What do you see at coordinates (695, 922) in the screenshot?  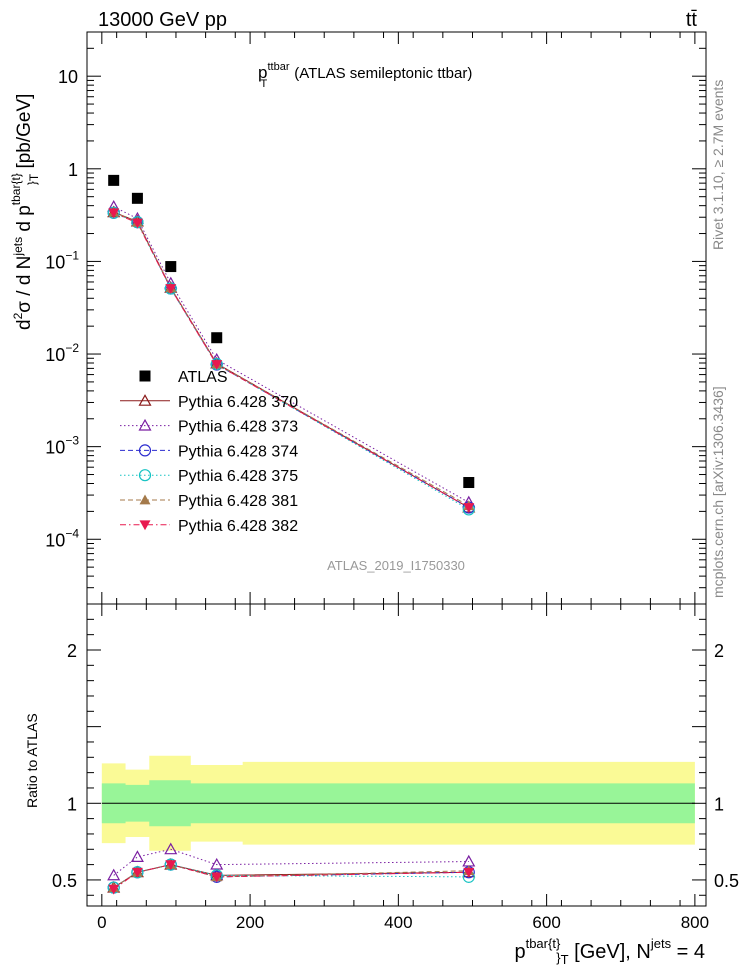 I see `x-tick-label: 800` at bounding box center [695, 922].